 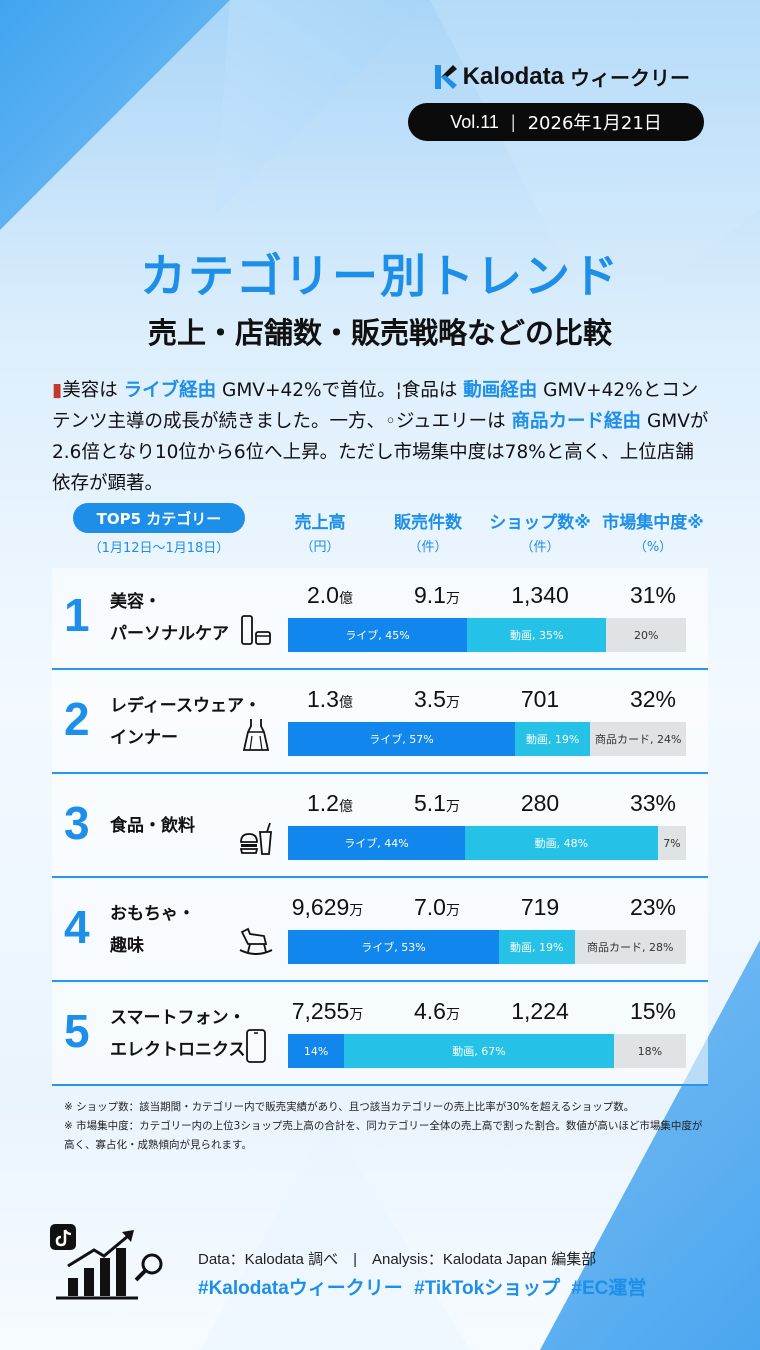 I want to click on channel-bar: ライブ, 53% 動画, 19% 商品カード, 28%, so click(x=487, y=947).